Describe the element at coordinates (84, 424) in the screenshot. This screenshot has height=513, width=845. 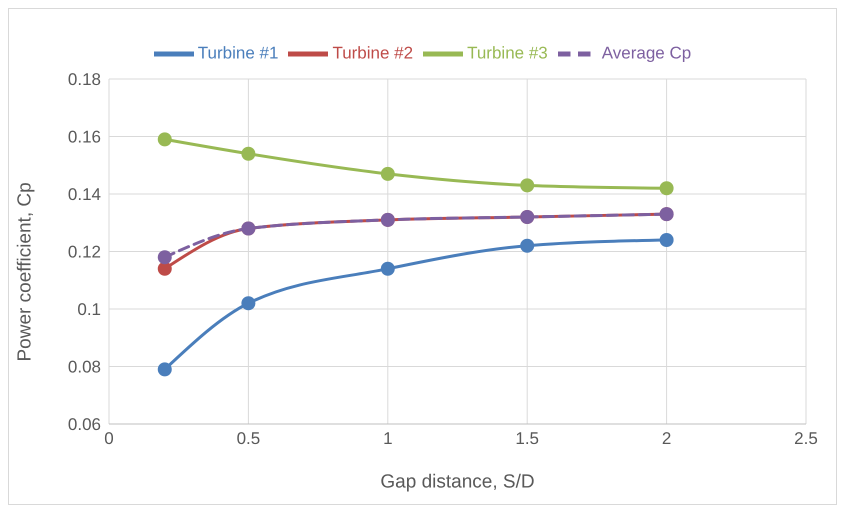
I see `y-tick-label: 0.06` at that location.